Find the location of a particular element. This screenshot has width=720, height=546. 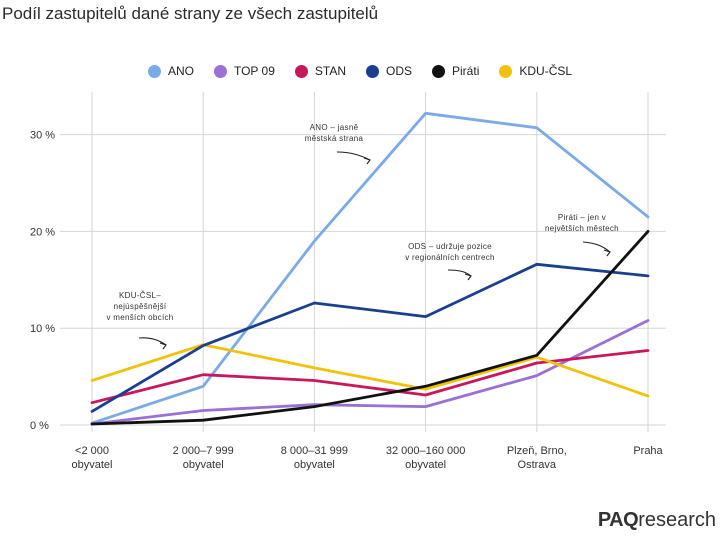

x-tick-label-line: Plzeň, Brno, is located at coordinates (537, 451).